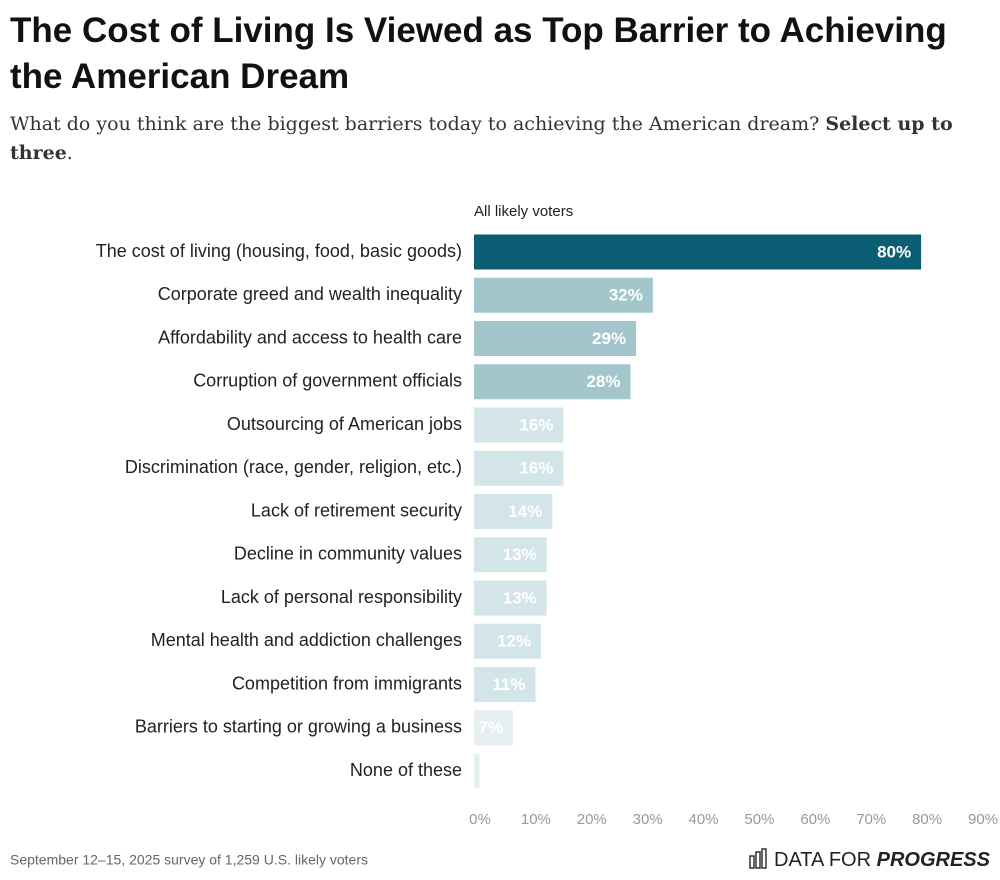 The image size is (1000, 880). What do you see at coordinates (822, 860) in the screenshot?
I see `logo-prefix: DATA FOR` at bounding box center [822, 860].